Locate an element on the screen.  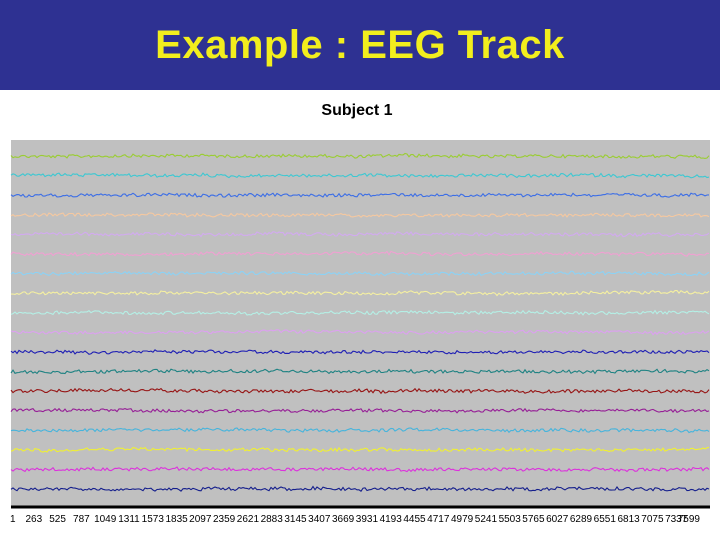
x-tick-label: 2359 is located at coordinates (224, 519).